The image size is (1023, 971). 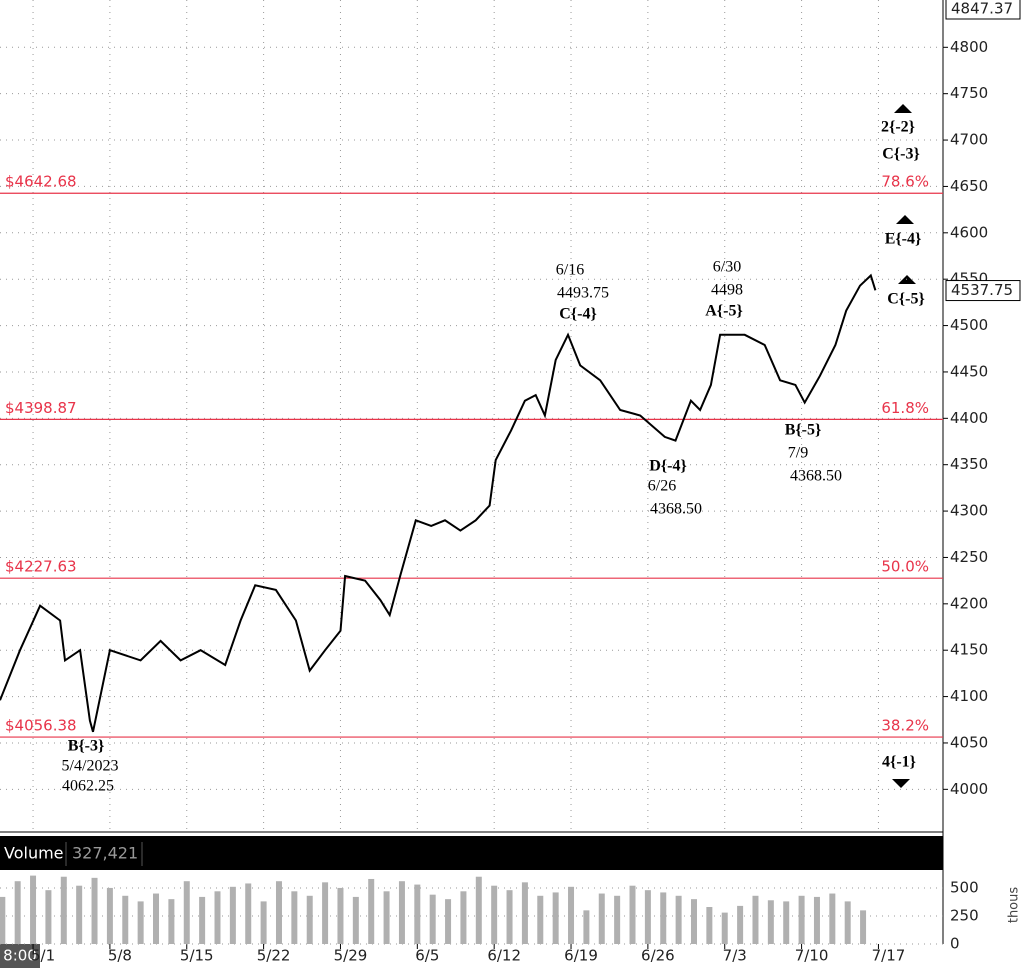 I want to click on level-label: $4056.38, so click(x=41, y=726).